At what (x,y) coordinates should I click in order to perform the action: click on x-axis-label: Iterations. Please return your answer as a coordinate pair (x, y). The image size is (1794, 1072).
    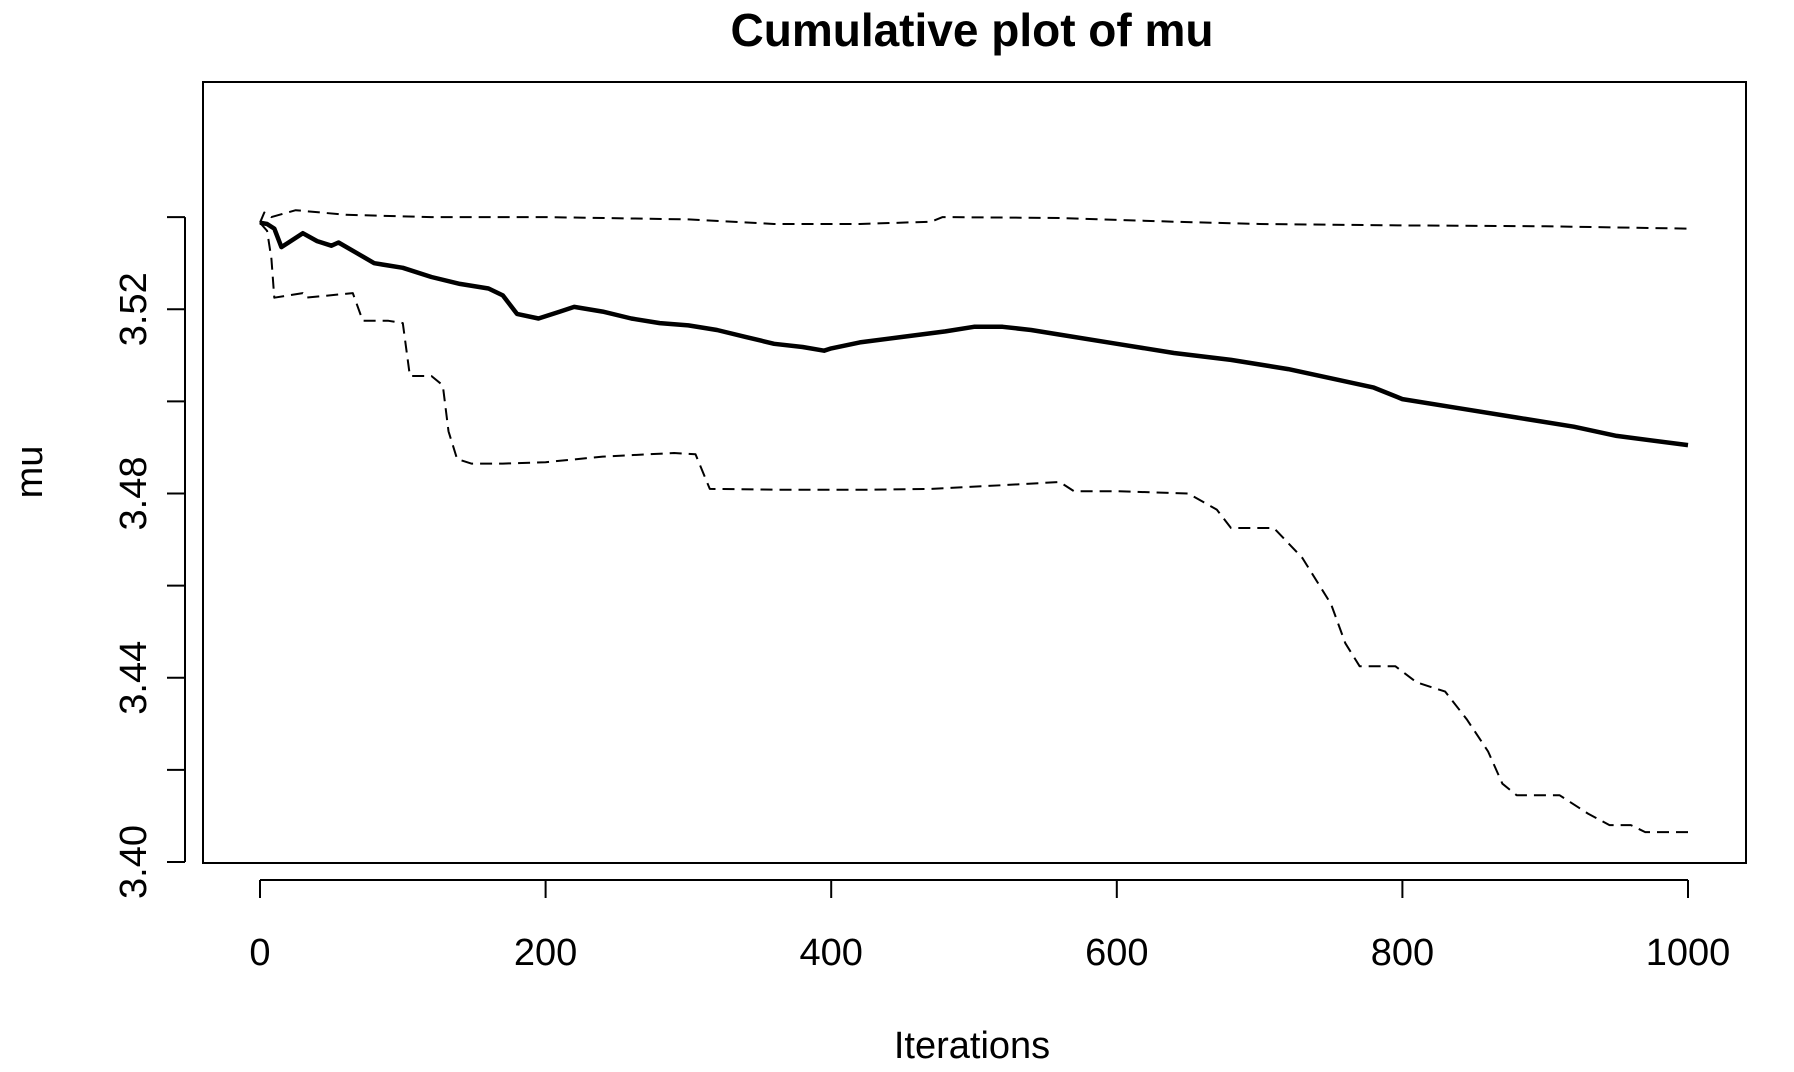
    Looking at the image, I should click on (972, 1046).